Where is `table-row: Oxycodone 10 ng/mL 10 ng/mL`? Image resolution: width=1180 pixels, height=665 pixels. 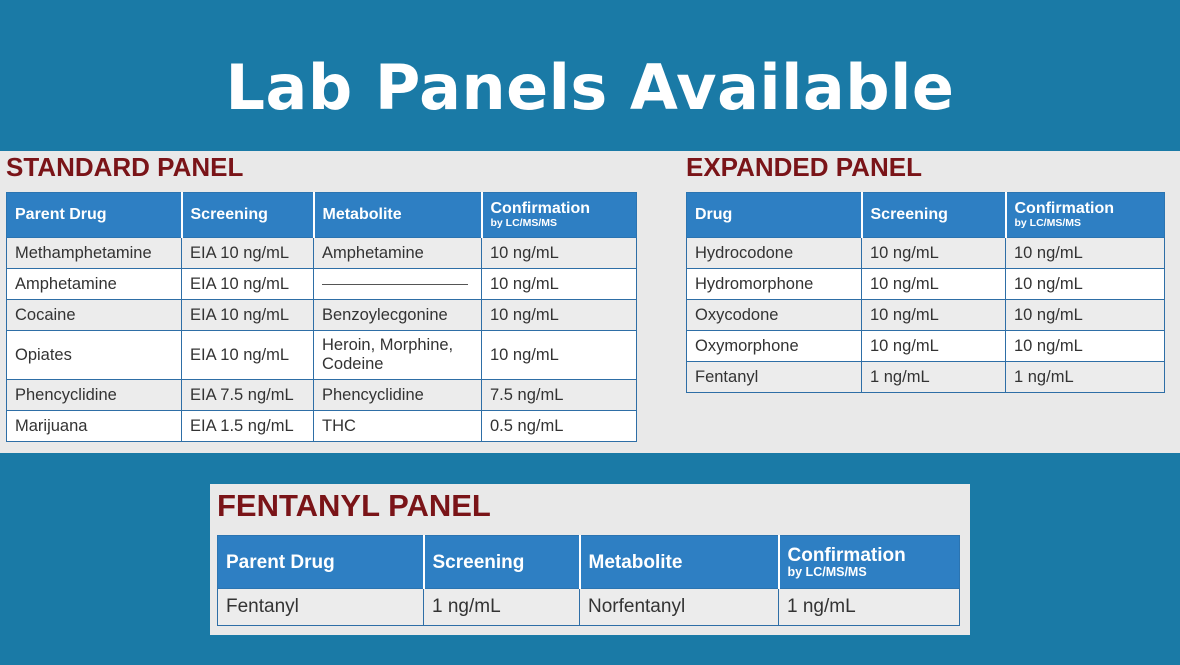
table-row: Oxycodone 10 ng/mL 10 ng/mL is located at coordinates (925, 315).